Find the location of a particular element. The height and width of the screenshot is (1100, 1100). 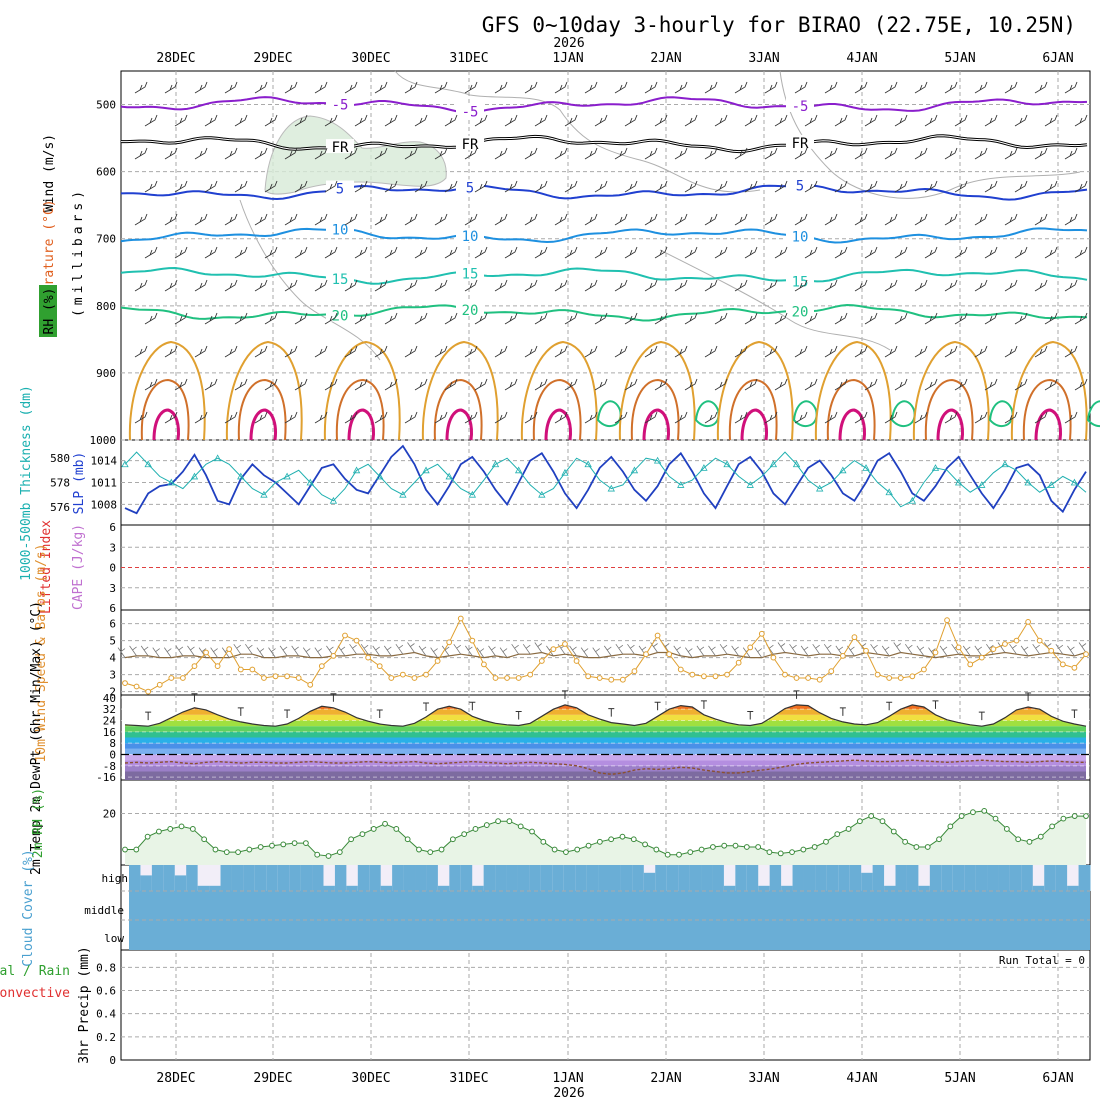

precip-tick-0.4: 0.4 is located at coordinates (106, 1014).